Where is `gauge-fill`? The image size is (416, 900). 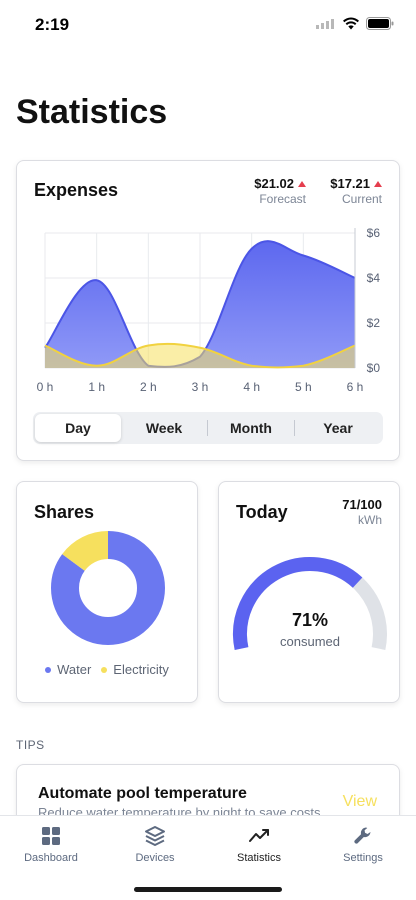
gauge-fill is located at coordinates (298, 604).